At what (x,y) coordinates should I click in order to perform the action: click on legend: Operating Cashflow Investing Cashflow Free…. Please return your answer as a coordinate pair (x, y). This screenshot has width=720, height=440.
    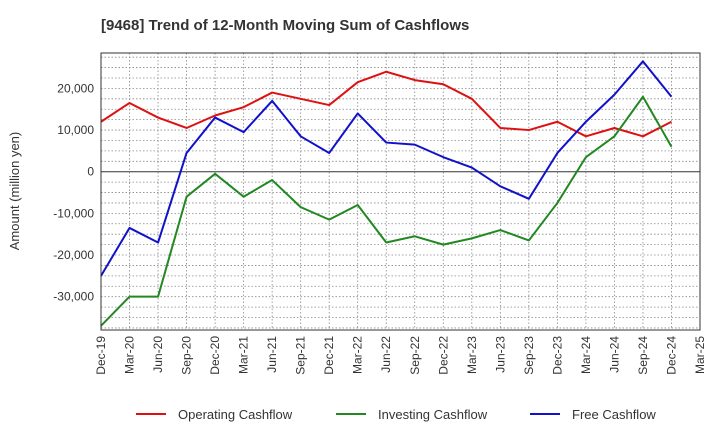
    Looking at the image, I should click on (396, 414).